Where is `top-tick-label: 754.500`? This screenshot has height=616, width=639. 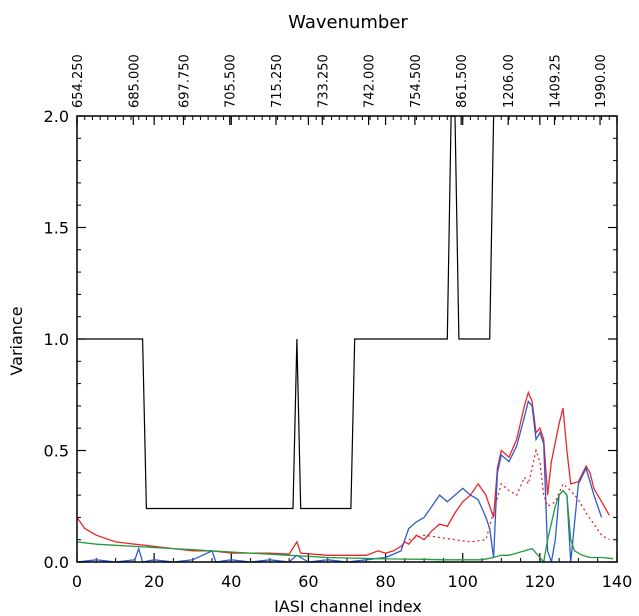
top-tick-label: 754.500 is located at coordinates (416, 81).